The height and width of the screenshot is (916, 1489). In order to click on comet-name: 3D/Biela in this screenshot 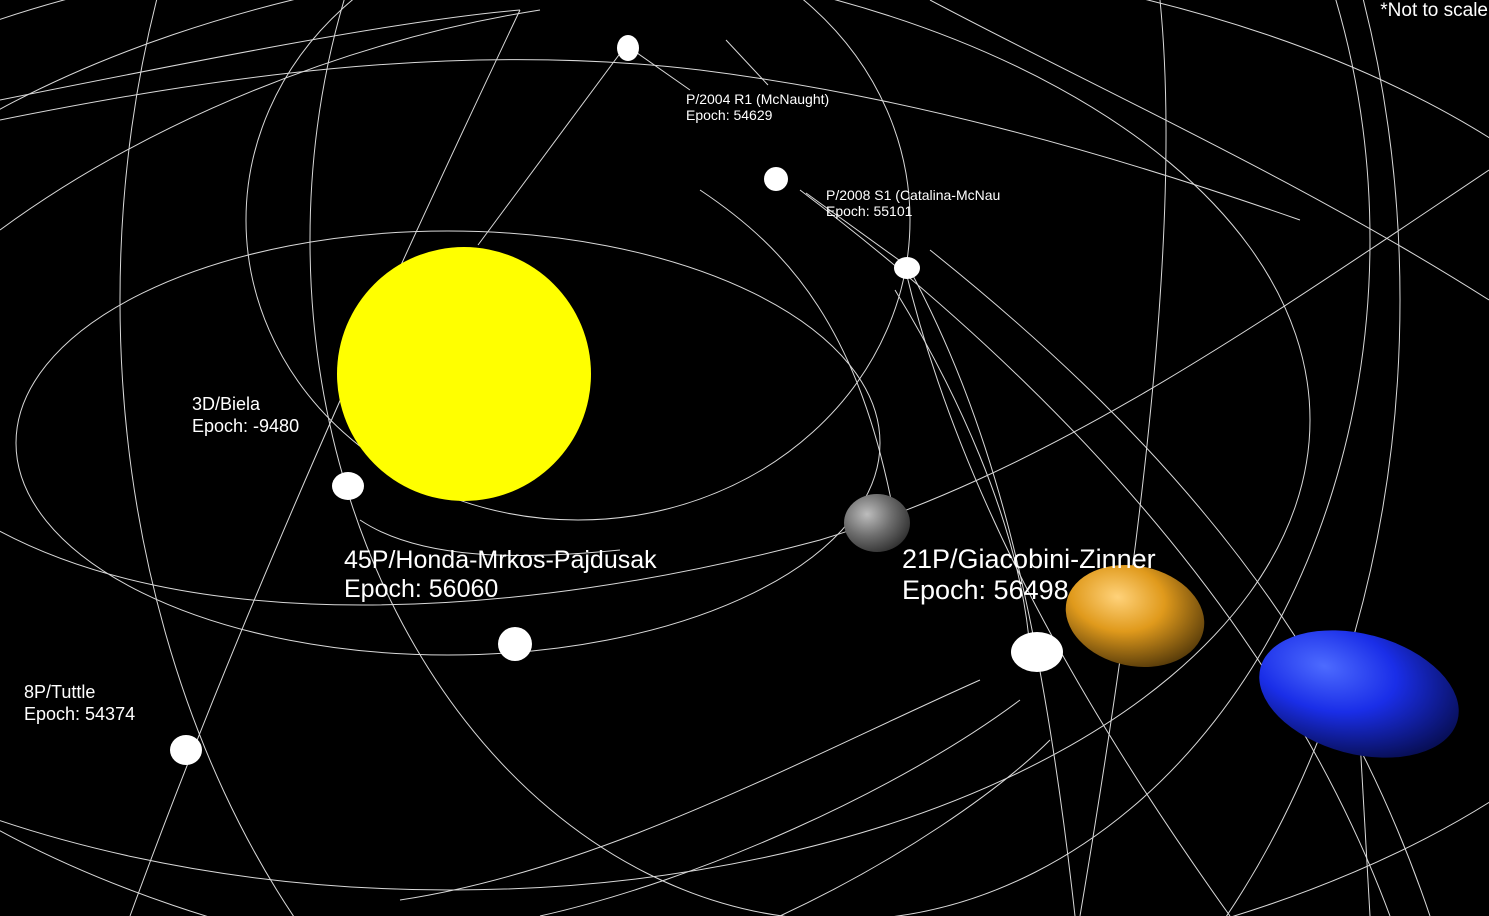, I will do `click(226, 404)`.